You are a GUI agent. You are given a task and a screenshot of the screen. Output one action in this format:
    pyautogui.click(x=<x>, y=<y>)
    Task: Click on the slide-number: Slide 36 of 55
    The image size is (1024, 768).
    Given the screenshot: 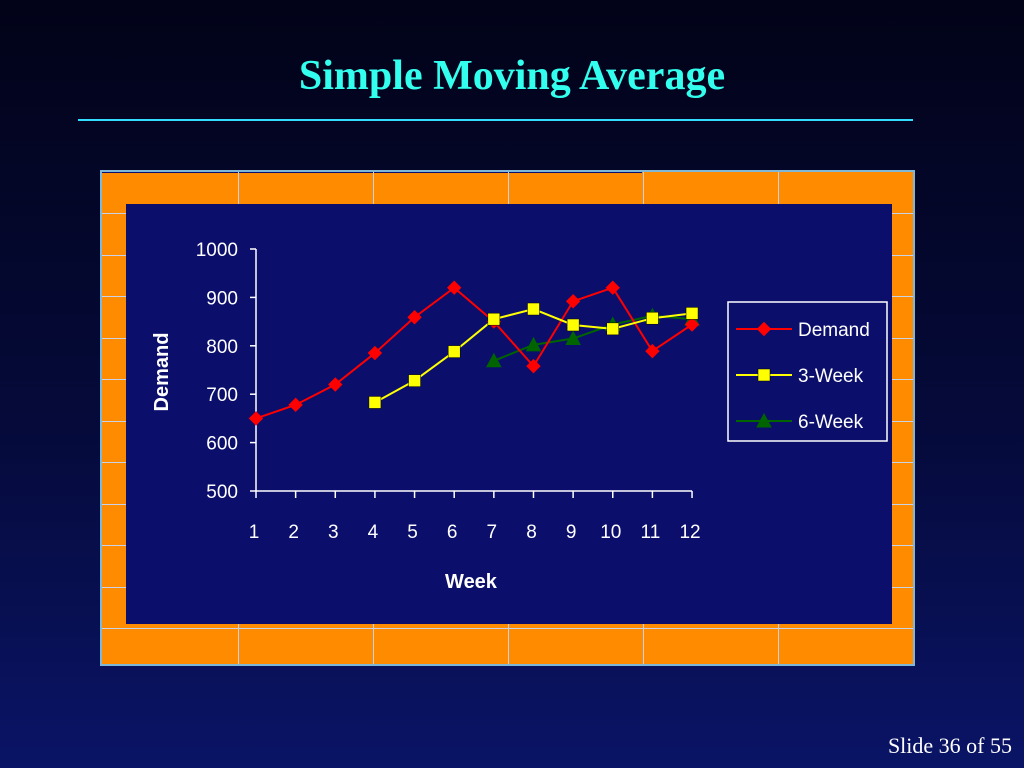 What is the action you would take?
    pyautogui.click(x=949, y=745)
    